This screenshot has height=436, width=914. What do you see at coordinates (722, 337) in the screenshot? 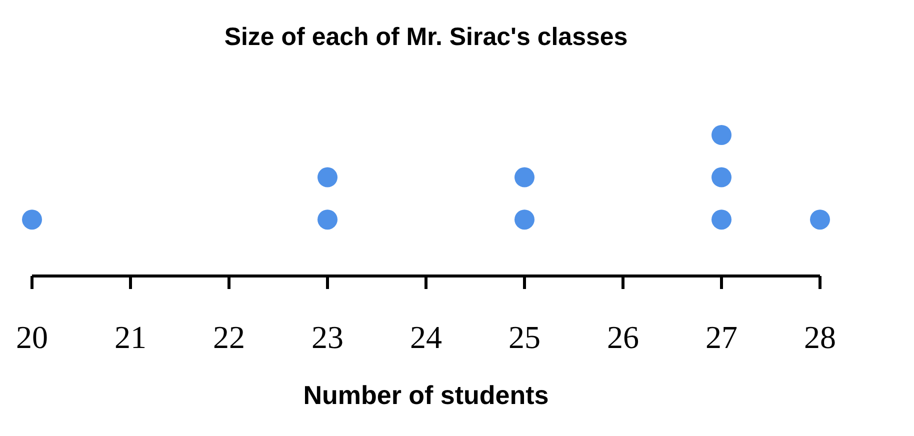
I see `x-tick-label: 27` at bounding box center [722, 337].